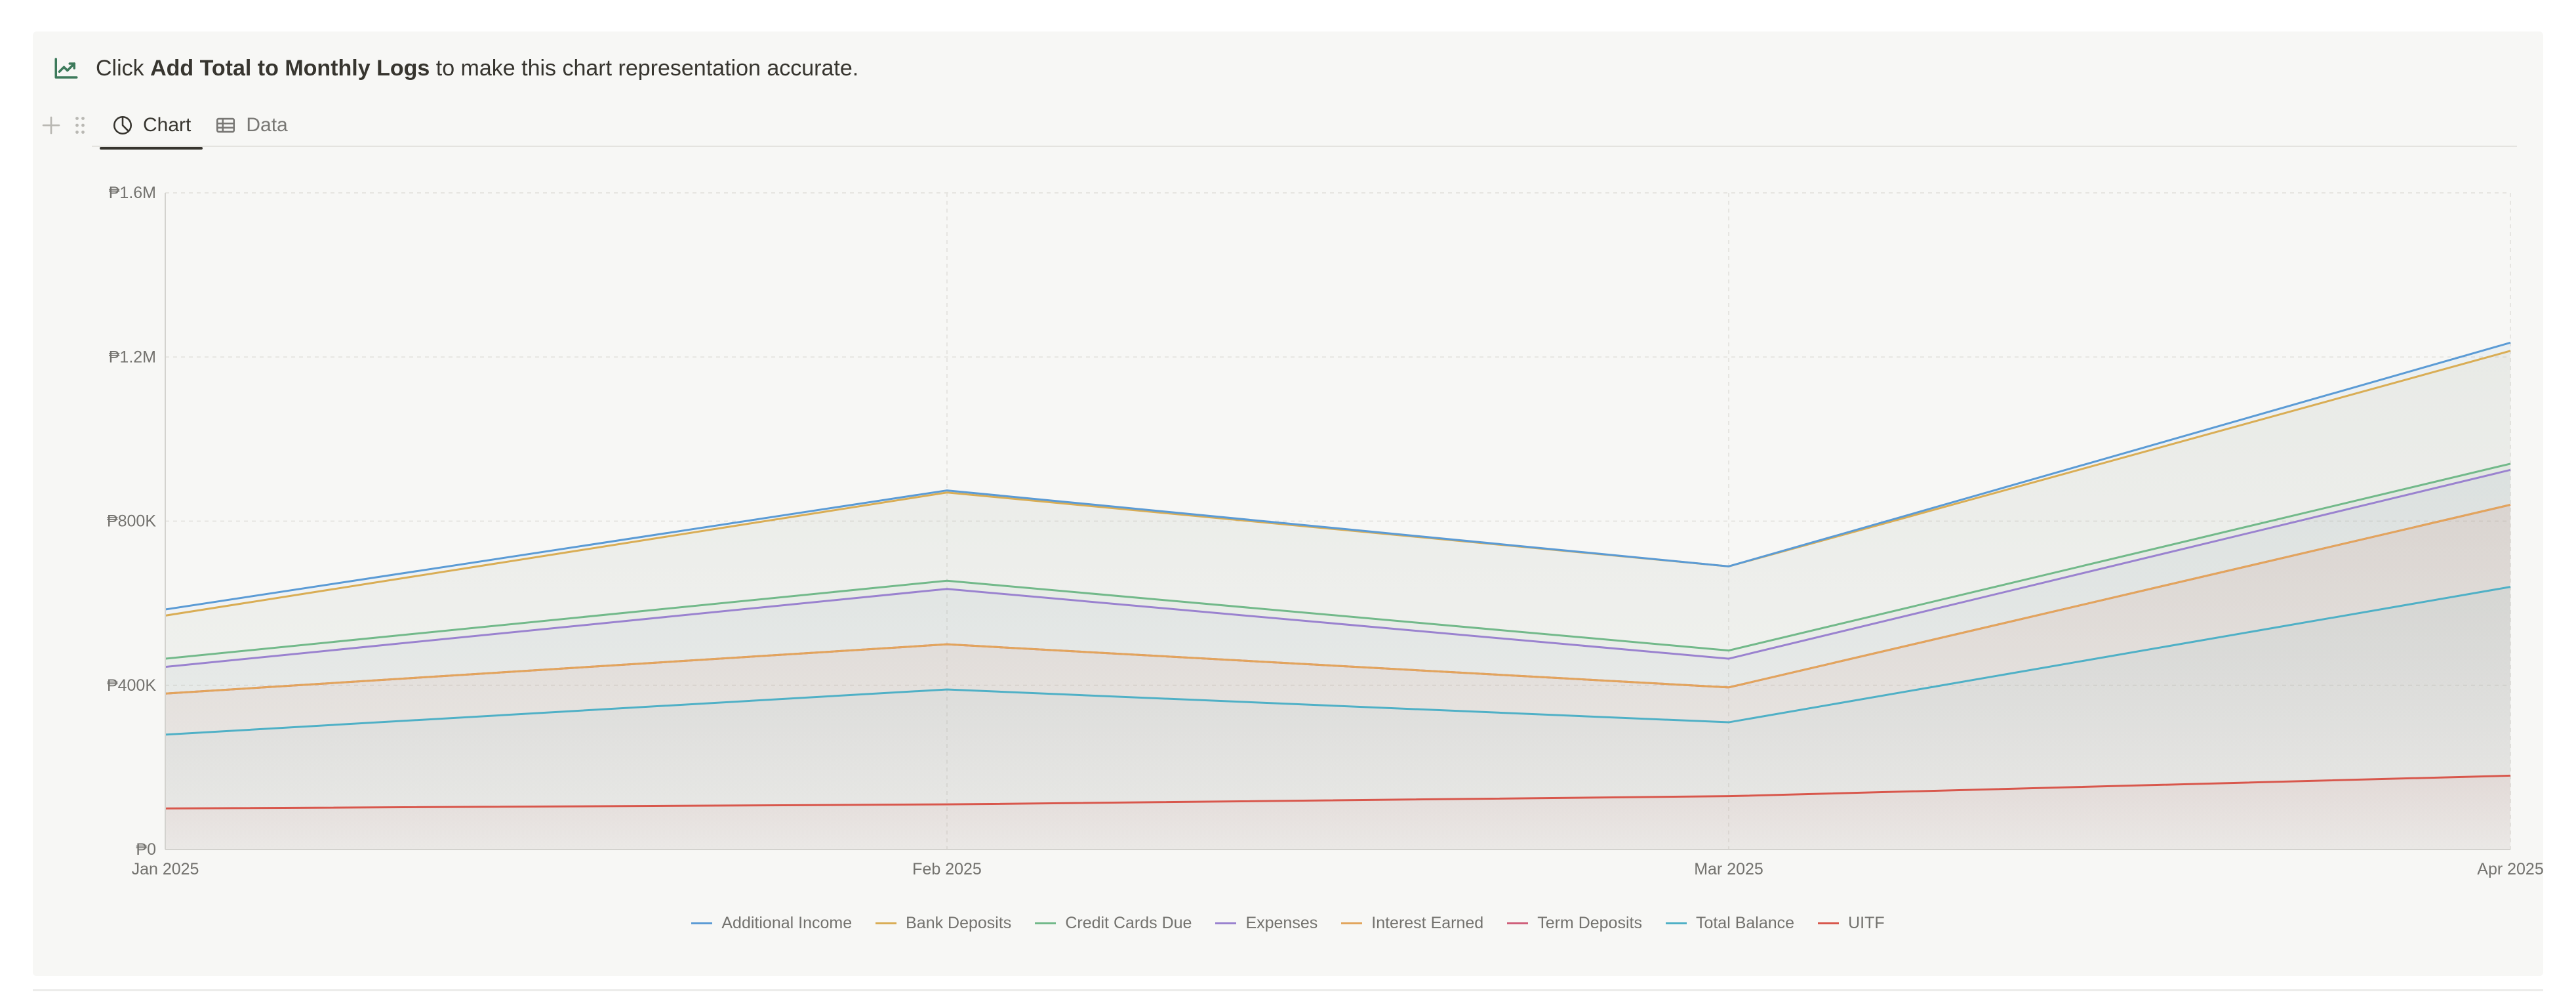  I want to click on legend-item: Expenses, so click(1266, 923).